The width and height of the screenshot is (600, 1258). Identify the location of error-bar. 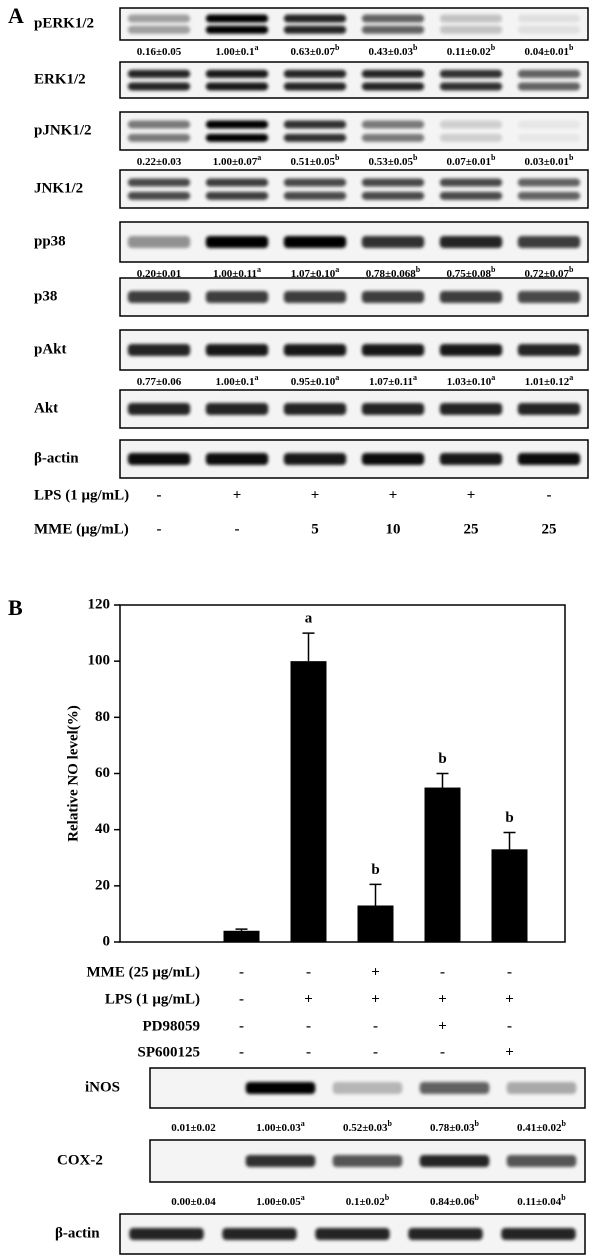
(442, 780).